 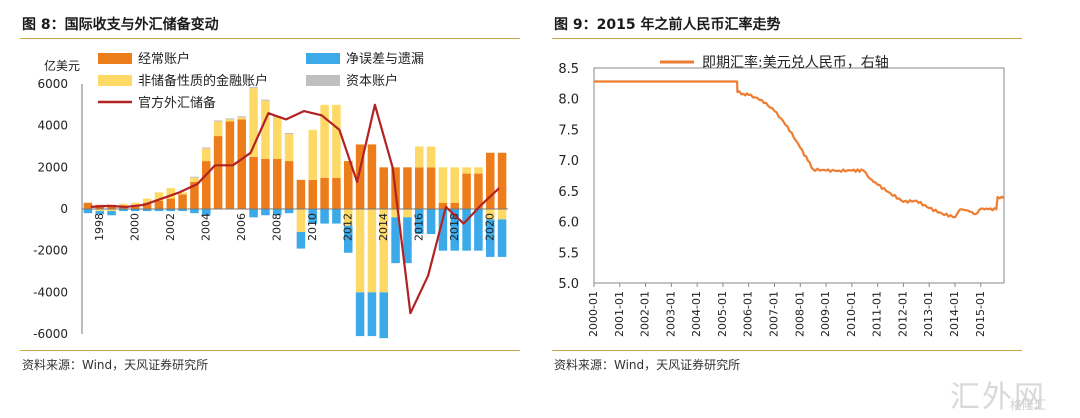 What do you see at coordinates (99, 227) in the screenshot?
I see `x-tick-label: 1998` at bounding box center [99, 227].